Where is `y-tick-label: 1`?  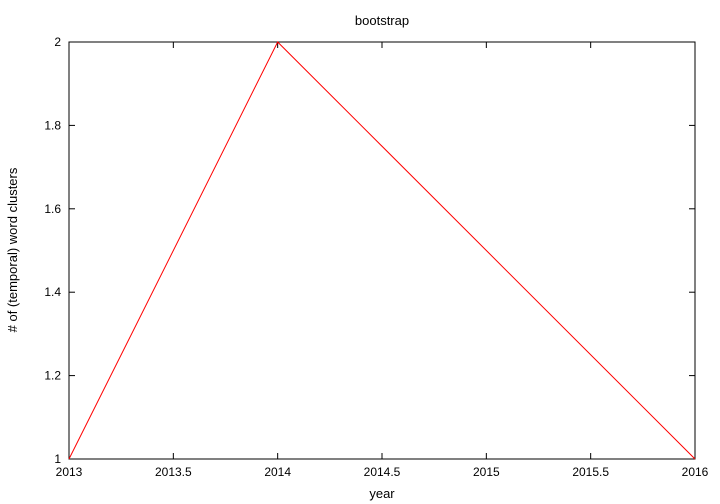 y-tick-label: 1 is located at coordinates (57, 459).